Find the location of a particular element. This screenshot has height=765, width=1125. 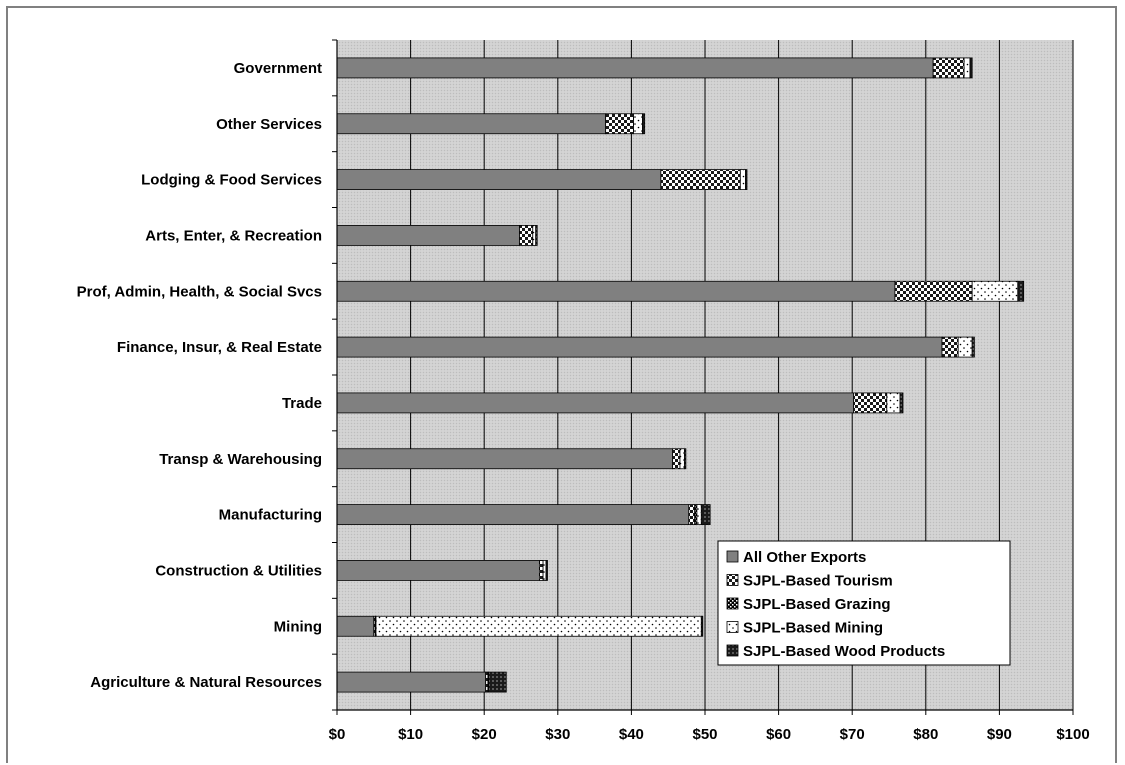

category-label: Transp & Warehousing is located at coordinates (240, 459).